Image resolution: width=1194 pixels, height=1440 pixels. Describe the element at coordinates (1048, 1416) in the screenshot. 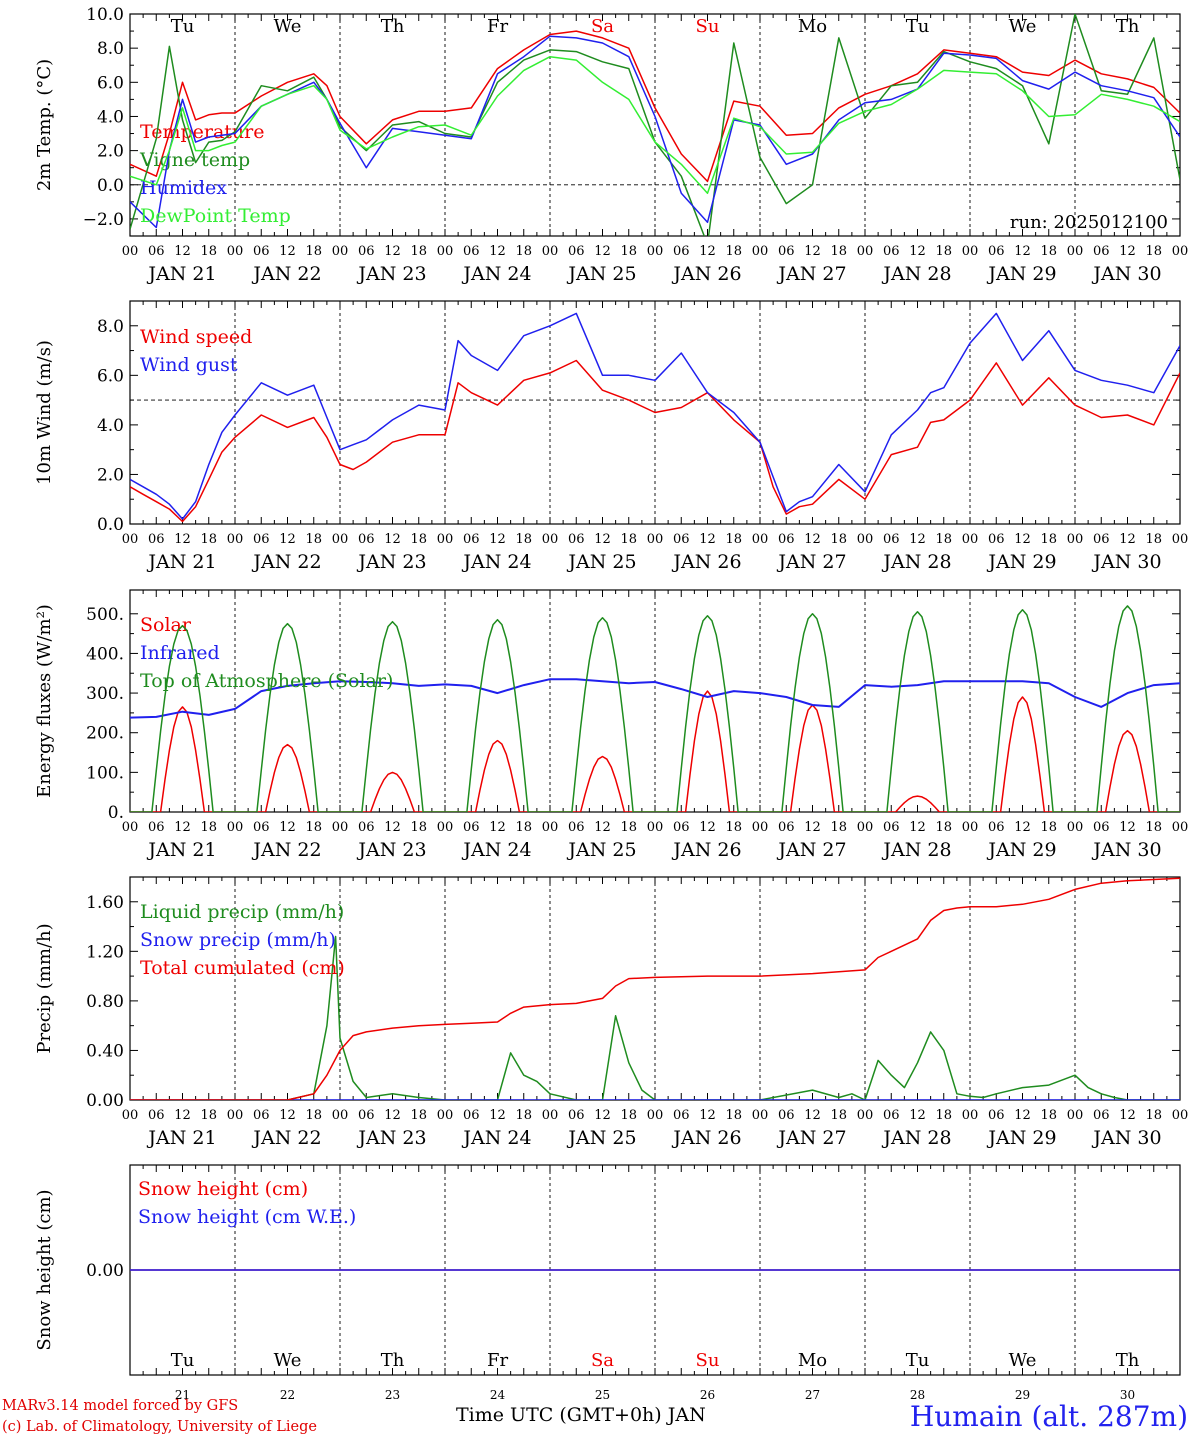

I see `station-name: Humain (alt. 287m)` at that location.